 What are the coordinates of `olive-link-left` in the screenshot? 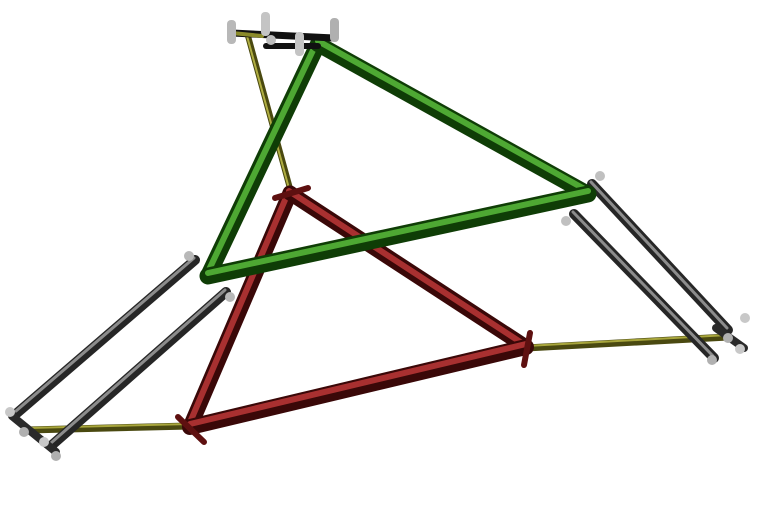 It's located at (109, 428).